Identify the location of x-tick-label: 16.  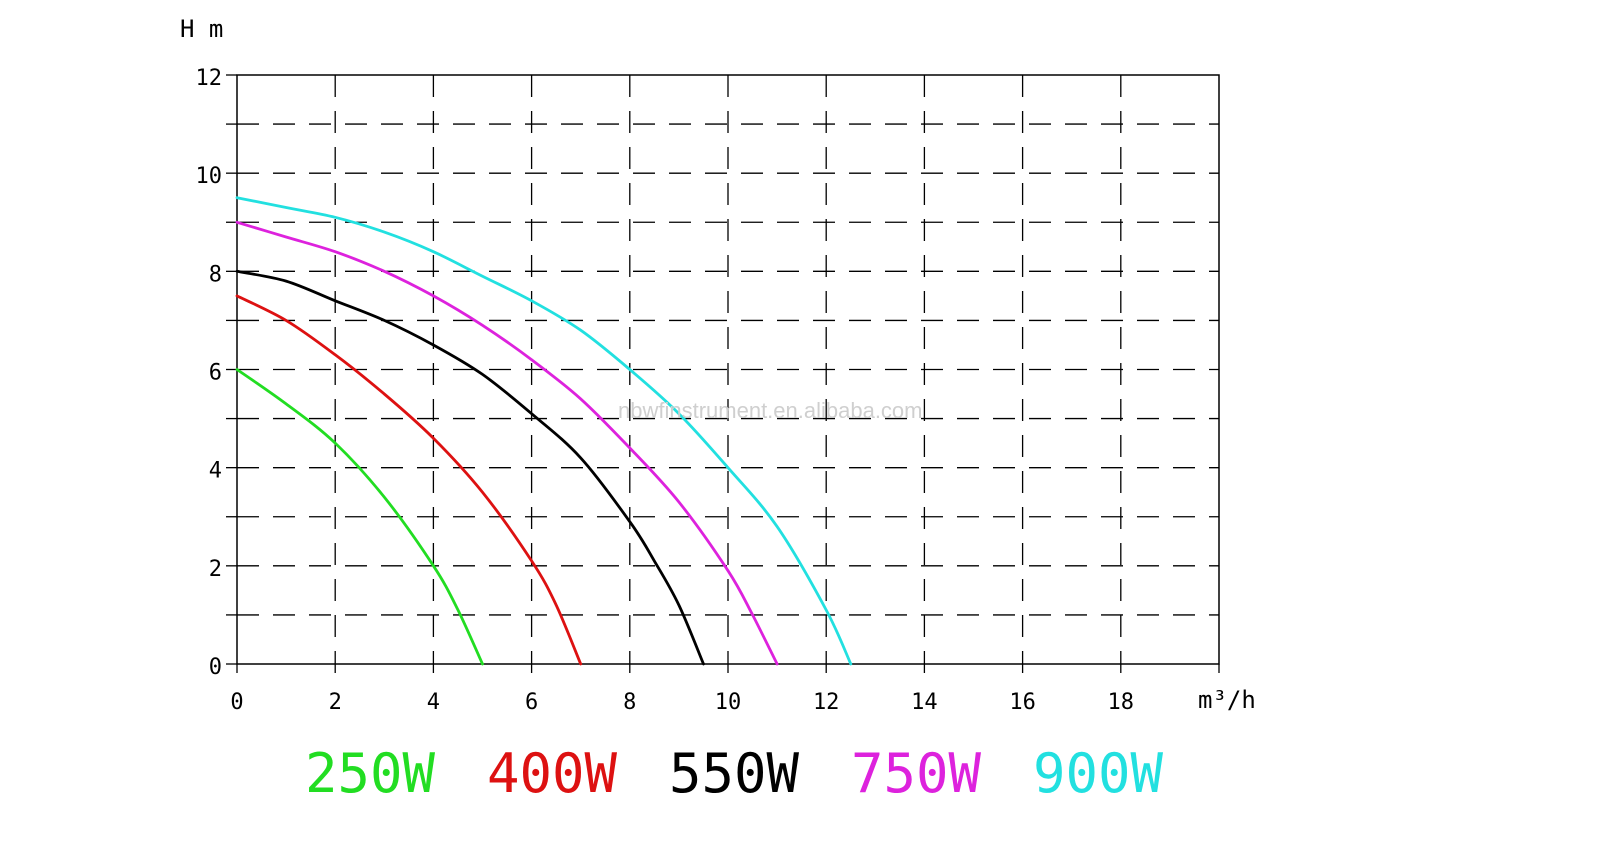
(1022, 702).